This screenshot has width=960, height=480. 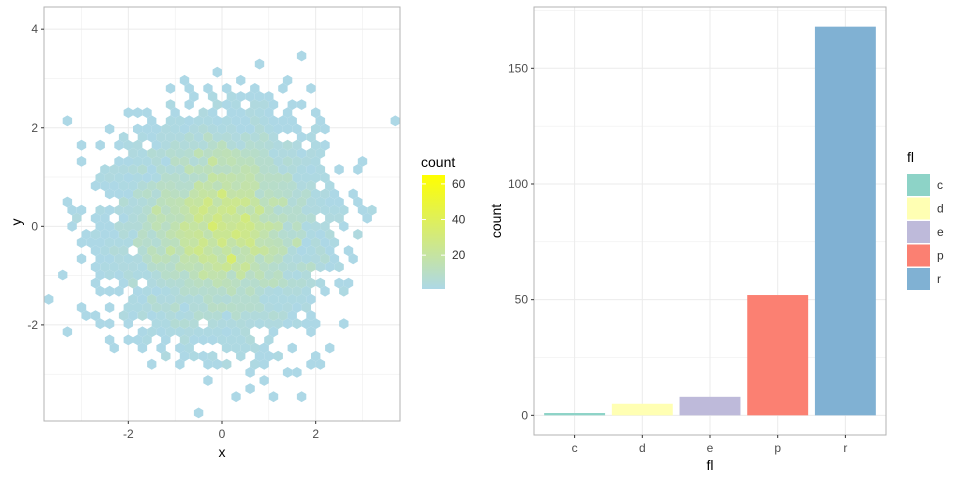 What do you see at coordinates (459, 255) in the screenshot?
I see `hexbin-legend-label: 20` at bounding box center [459, 255].